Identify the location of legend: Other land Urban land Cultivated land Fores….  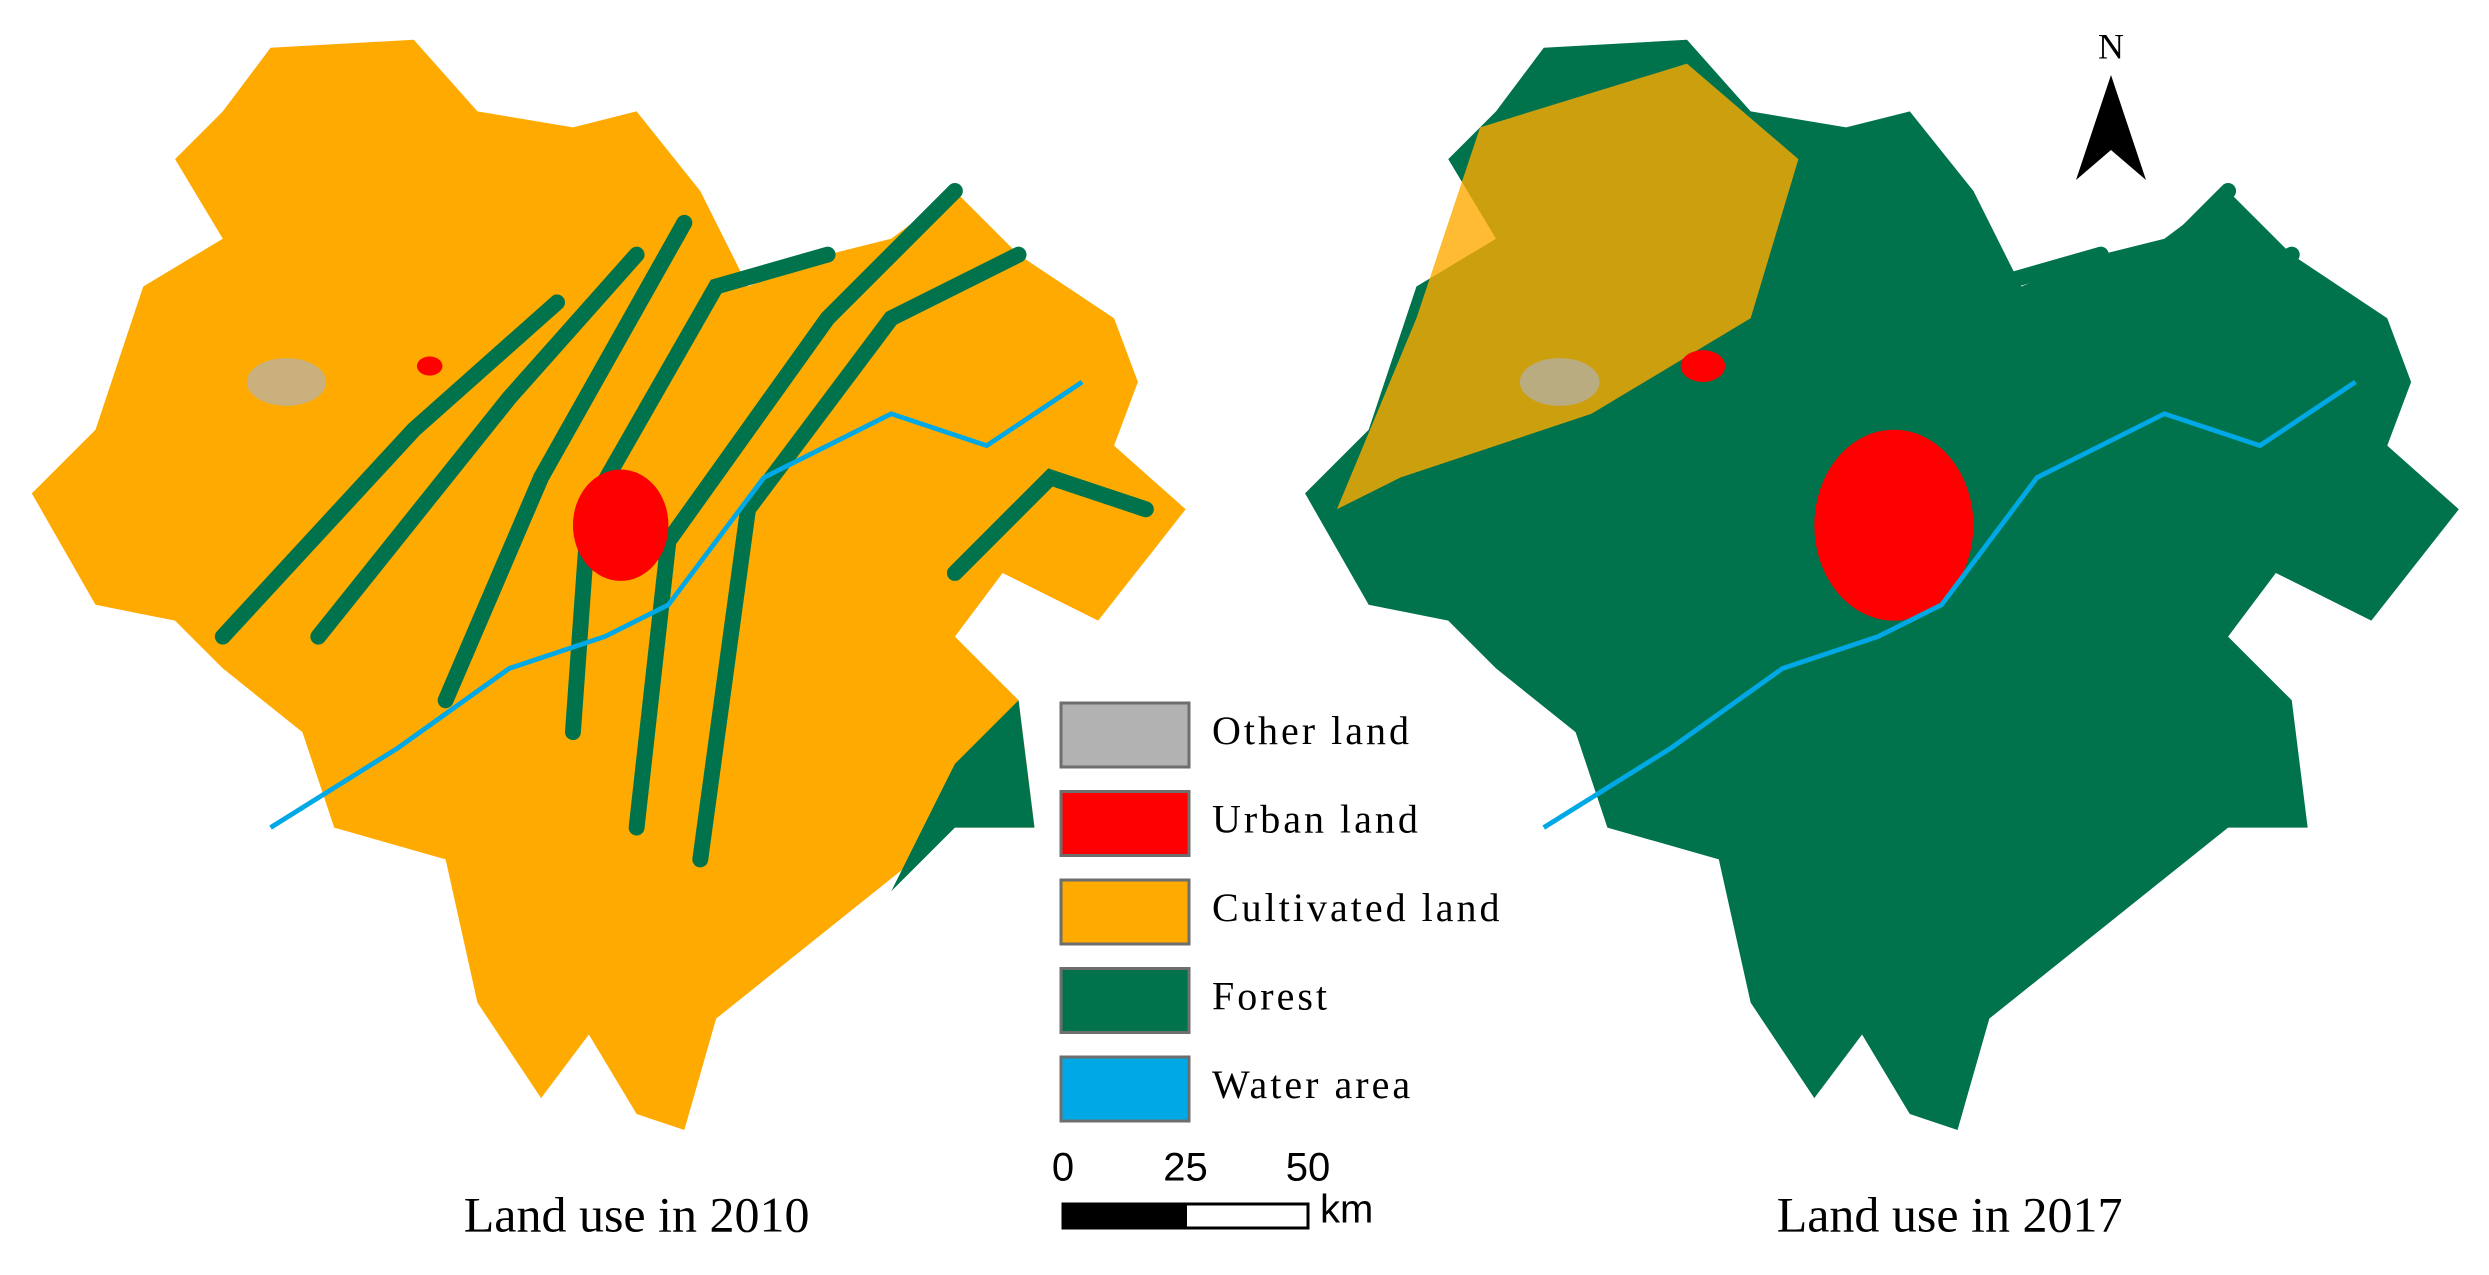
(1281, 912).